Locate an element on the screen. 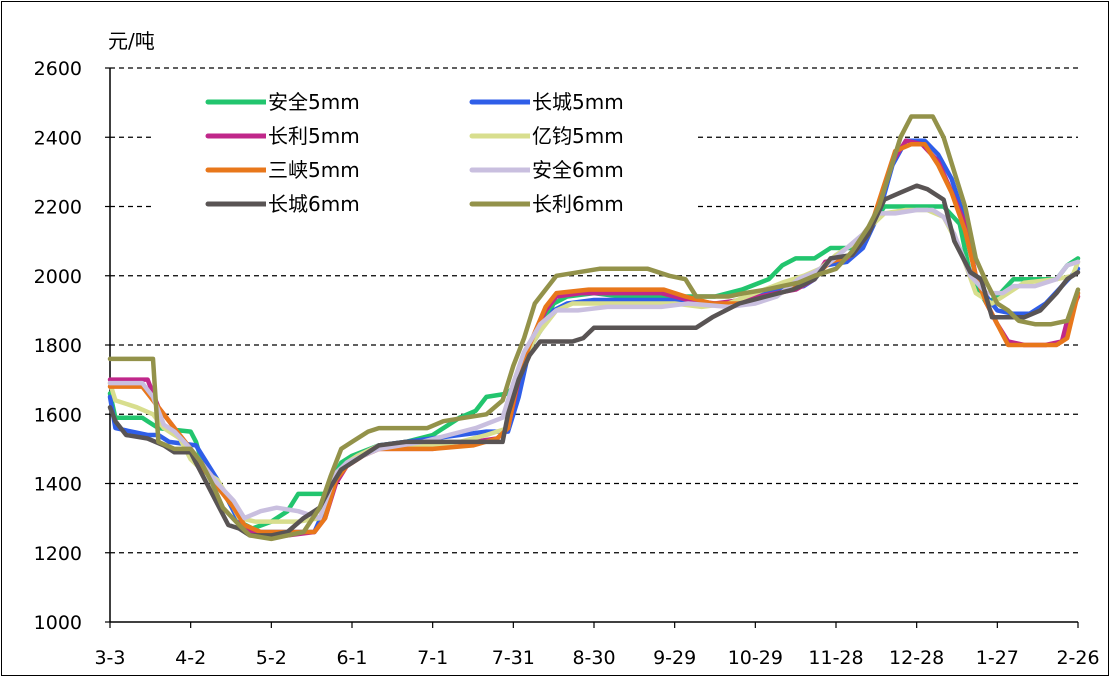 The height and width of the screenshot is (679, 1112). x-tick-label: 4-2 is located at coordinates (190, 658).